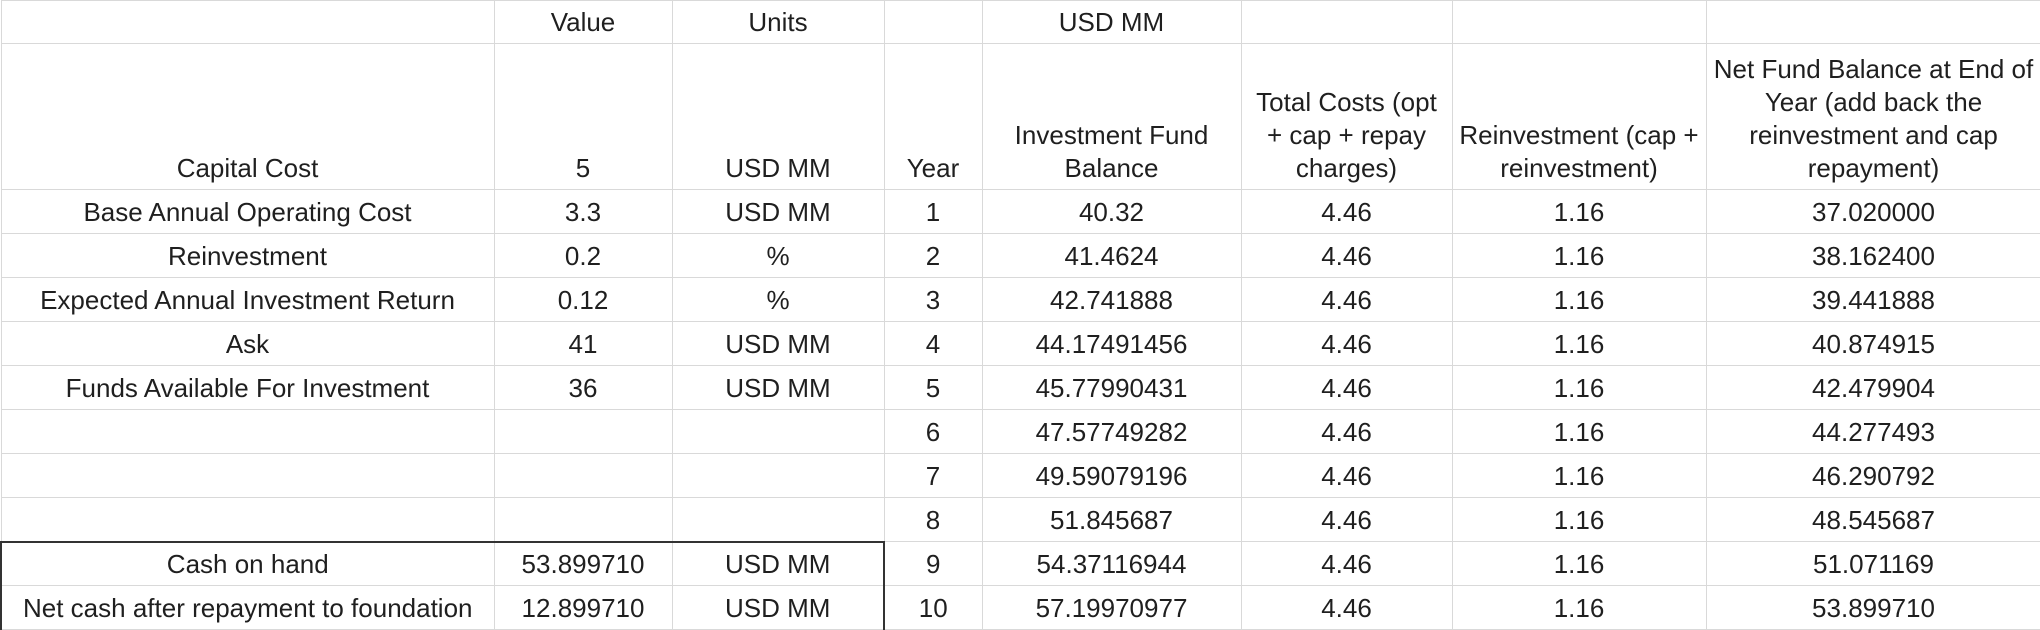 The image size is (2040, 630). I want to click on balance-cell: 49.59079196, so click(1111, 475).